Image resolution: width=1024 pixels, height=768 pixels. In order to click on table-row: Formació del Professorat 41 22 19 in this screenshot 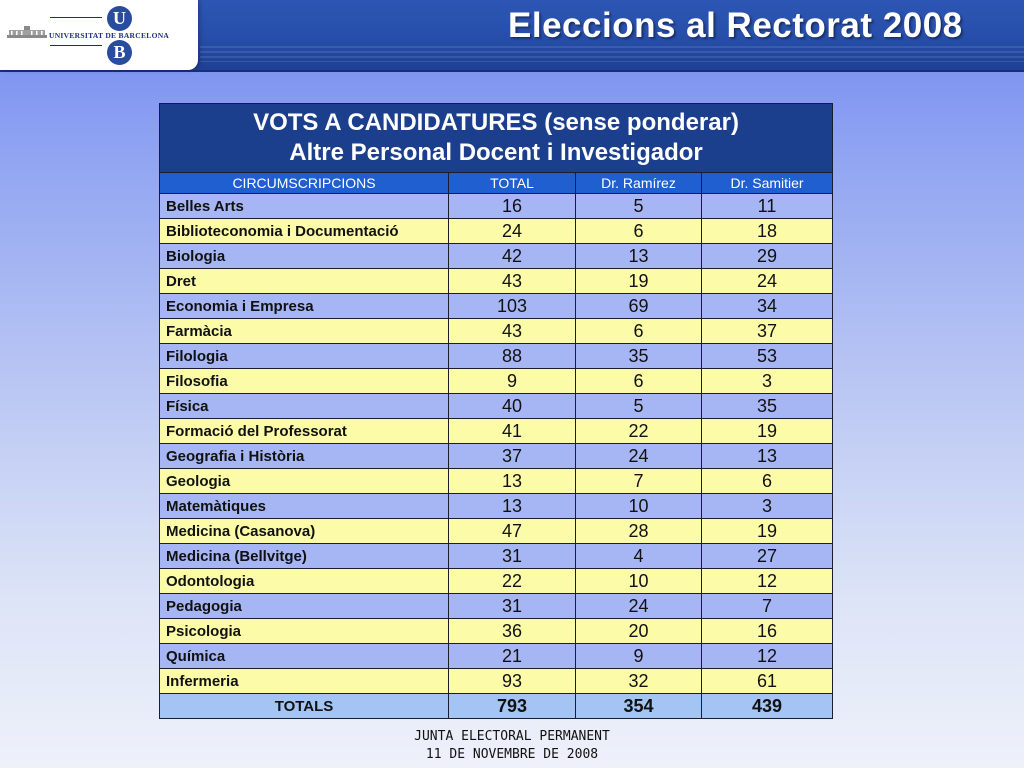, I will do `click(496, 431)`.